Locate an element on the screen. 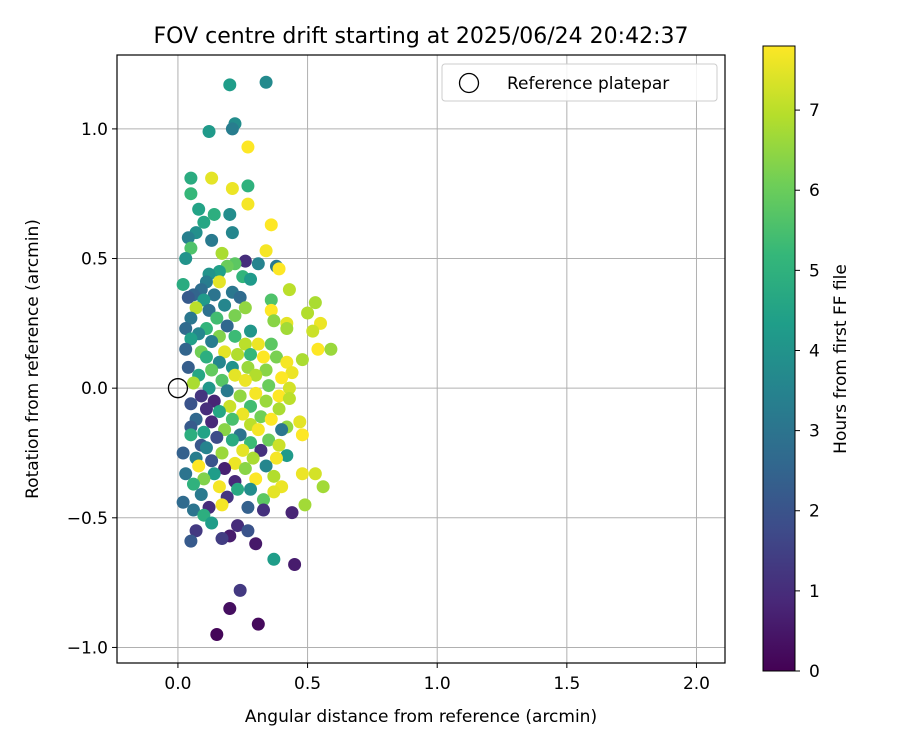 The width and height of the screenshot is (900, 750). legend-box is located at coordinates (579, 82).